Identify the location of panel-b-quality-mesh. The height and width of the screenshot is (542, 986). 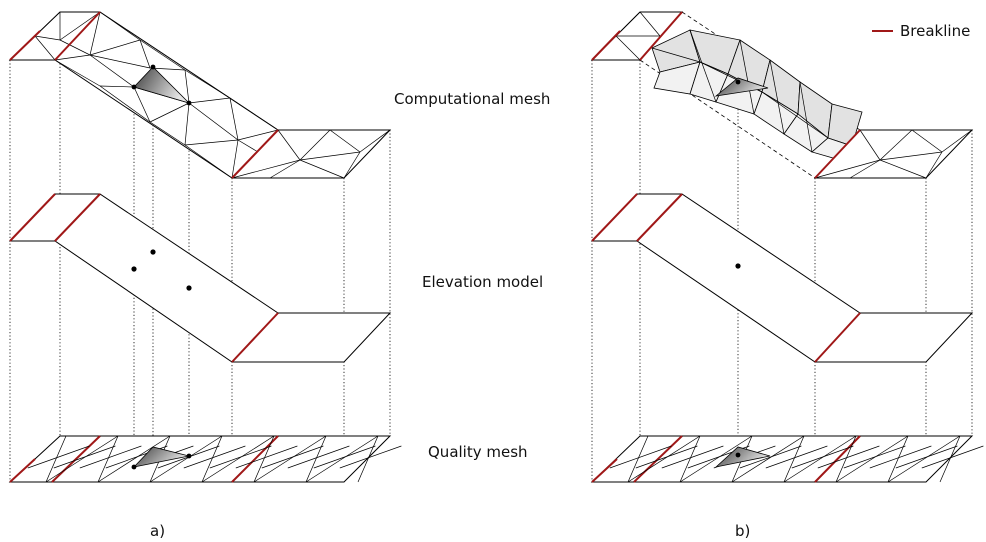
(787, 459).